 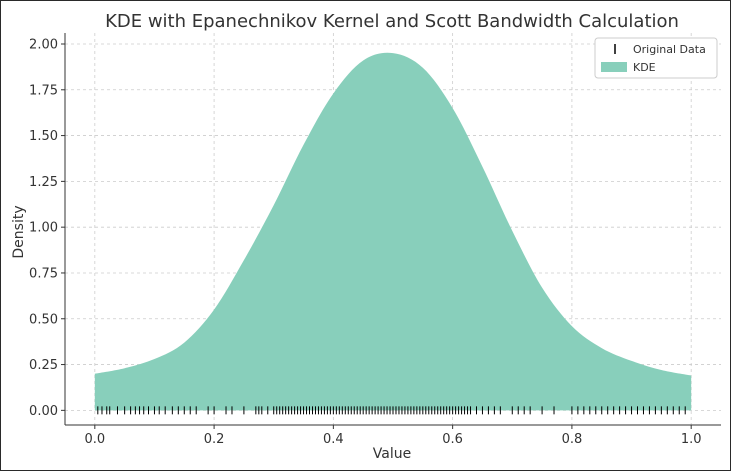 I want to click on y-ticks: 0.00 0.25 0.50 0.75 1.00 1.25 1.50 1.75 2.00, so click(x=47, y=228).